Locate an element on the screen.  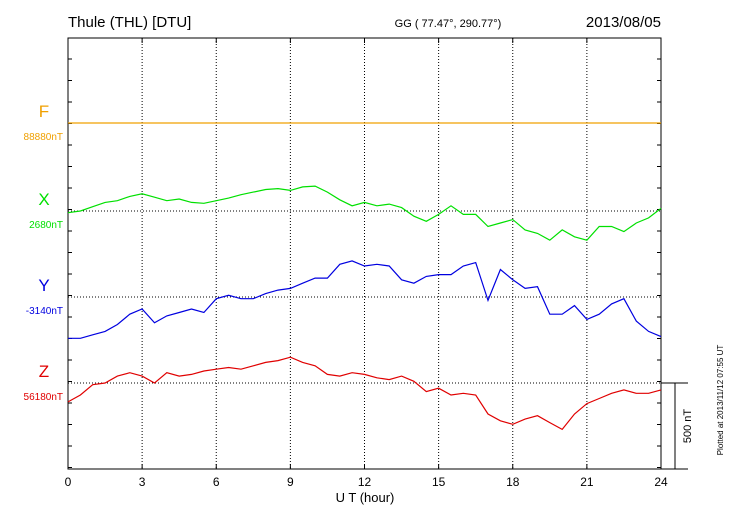
series-name-f: F is located at coordinates (44, 111).